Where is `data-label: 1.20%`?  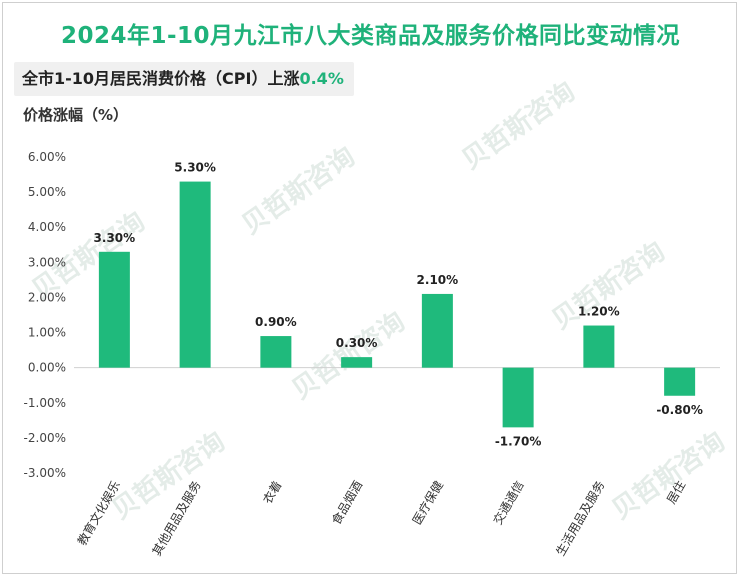
data-label: 1.20% is located at coordinates (599, 312).